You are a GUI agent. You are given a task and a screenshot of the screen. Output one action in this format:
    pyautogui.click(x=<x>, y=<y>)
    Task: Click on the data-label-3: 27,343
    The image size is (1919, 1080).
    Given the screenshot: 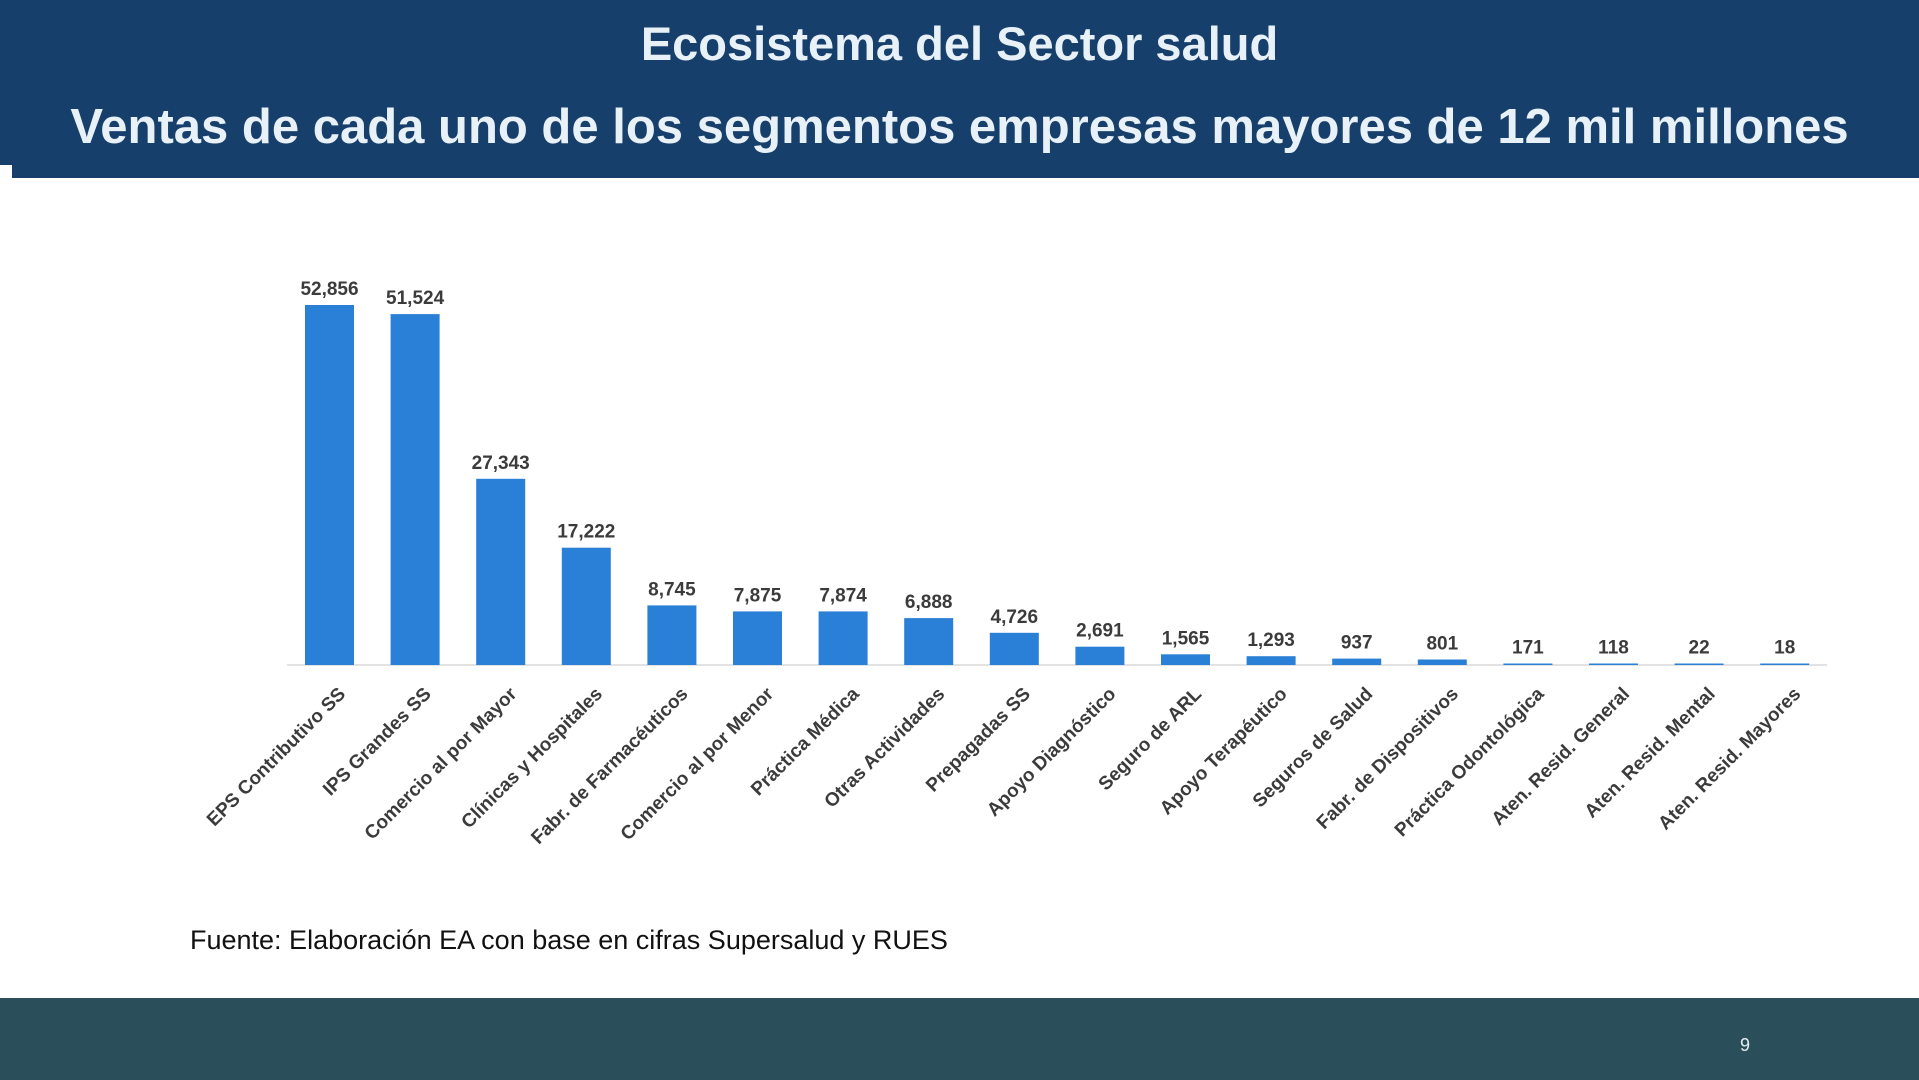 What is the action you would take?
    pyautogui.click(x=501, y=463)
    